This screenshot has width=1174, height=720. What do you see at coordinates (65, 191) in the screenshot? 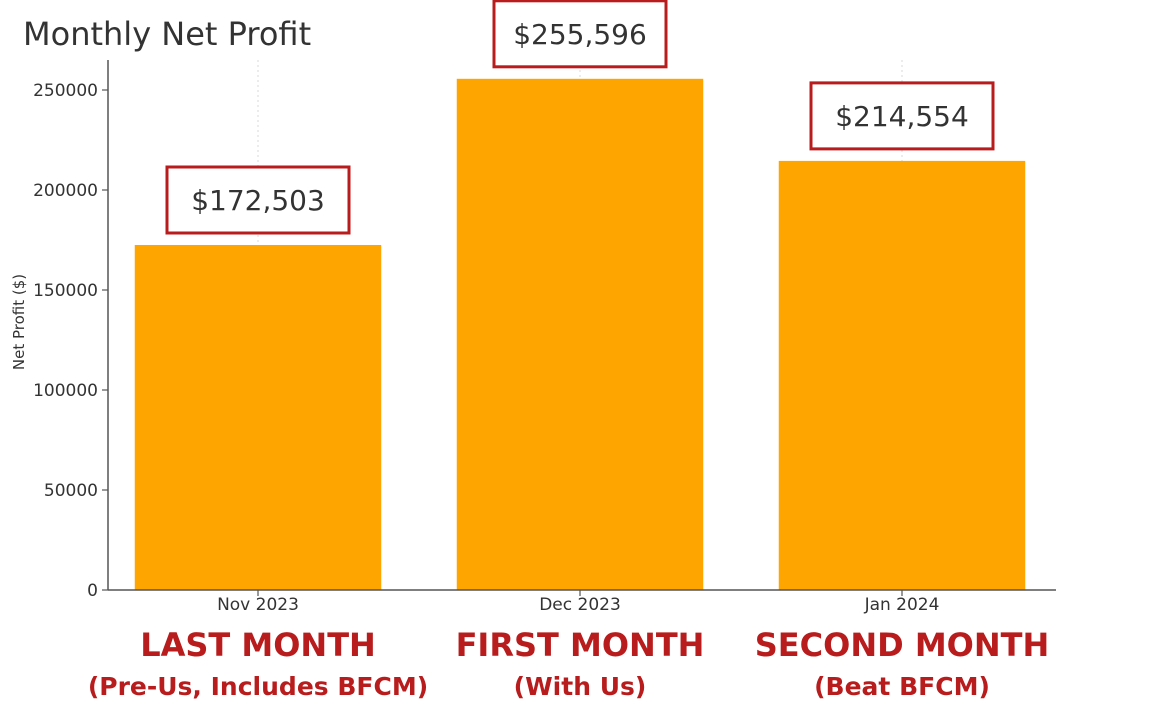
I see `y-tick-label-4: 200000` at bounding box center [65, 191].